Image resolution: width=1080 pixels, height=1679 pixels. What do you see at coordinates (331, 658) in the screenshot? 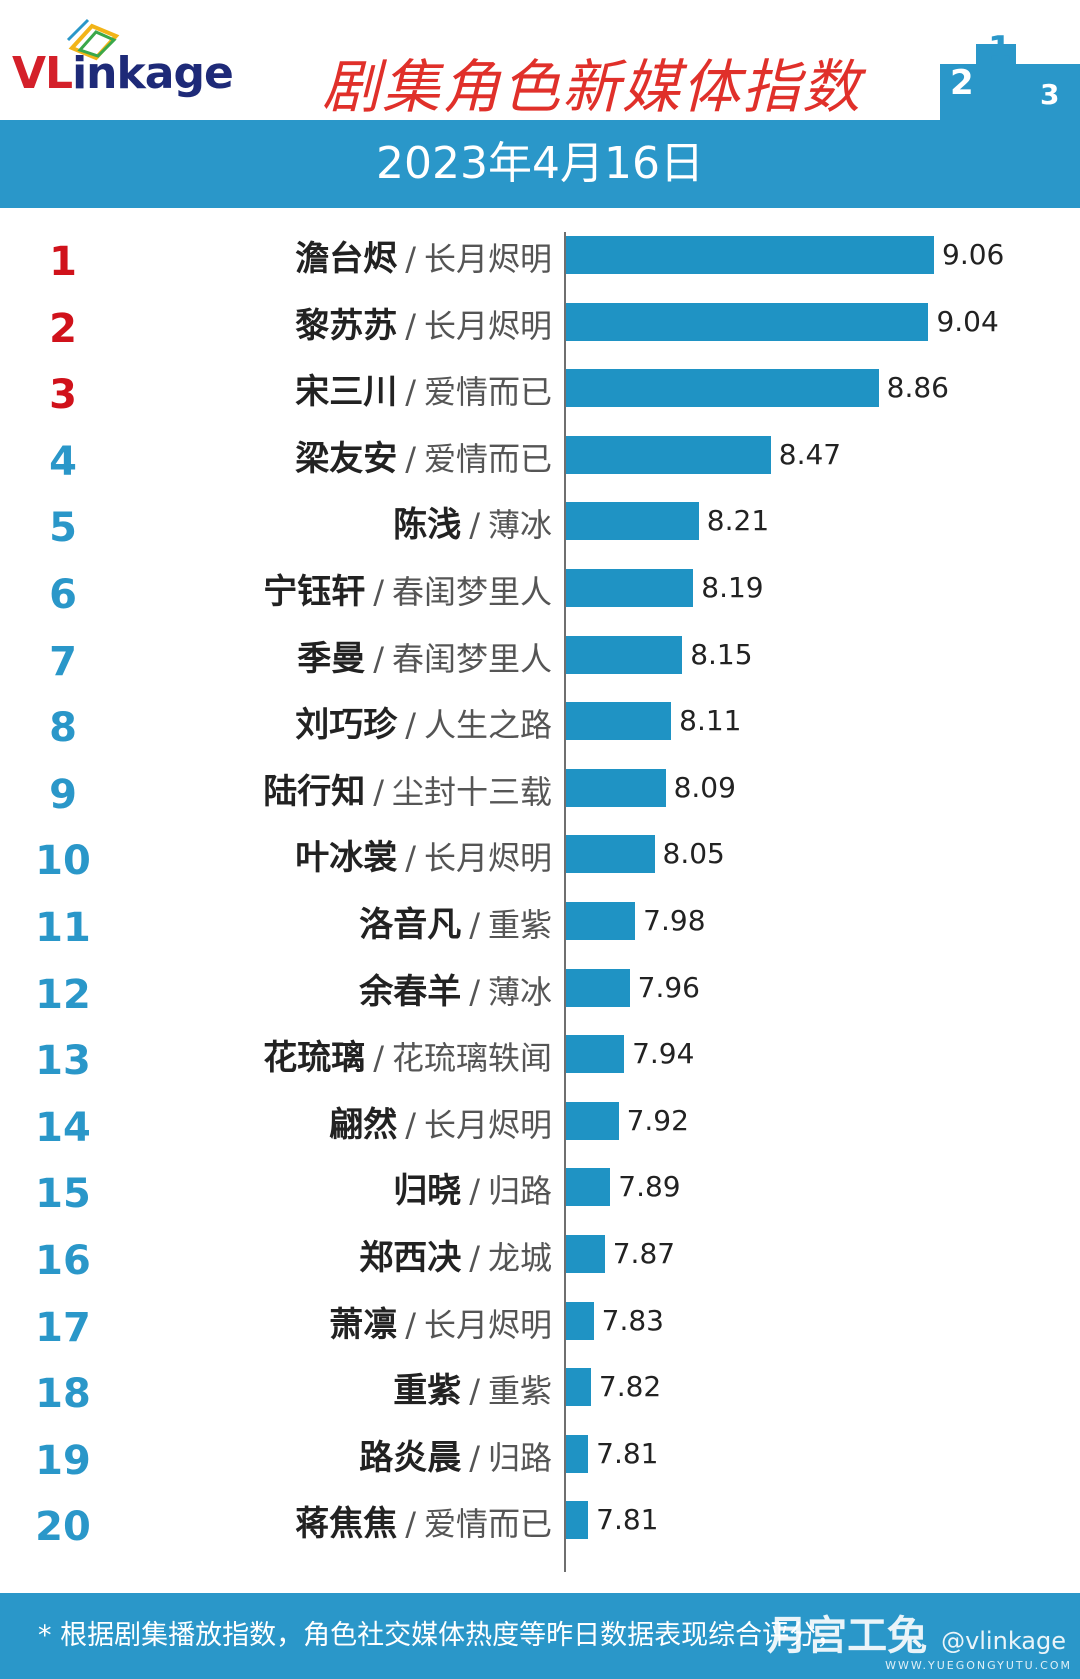
I see `character-name: 季曼` at bounding box center [331, 658].